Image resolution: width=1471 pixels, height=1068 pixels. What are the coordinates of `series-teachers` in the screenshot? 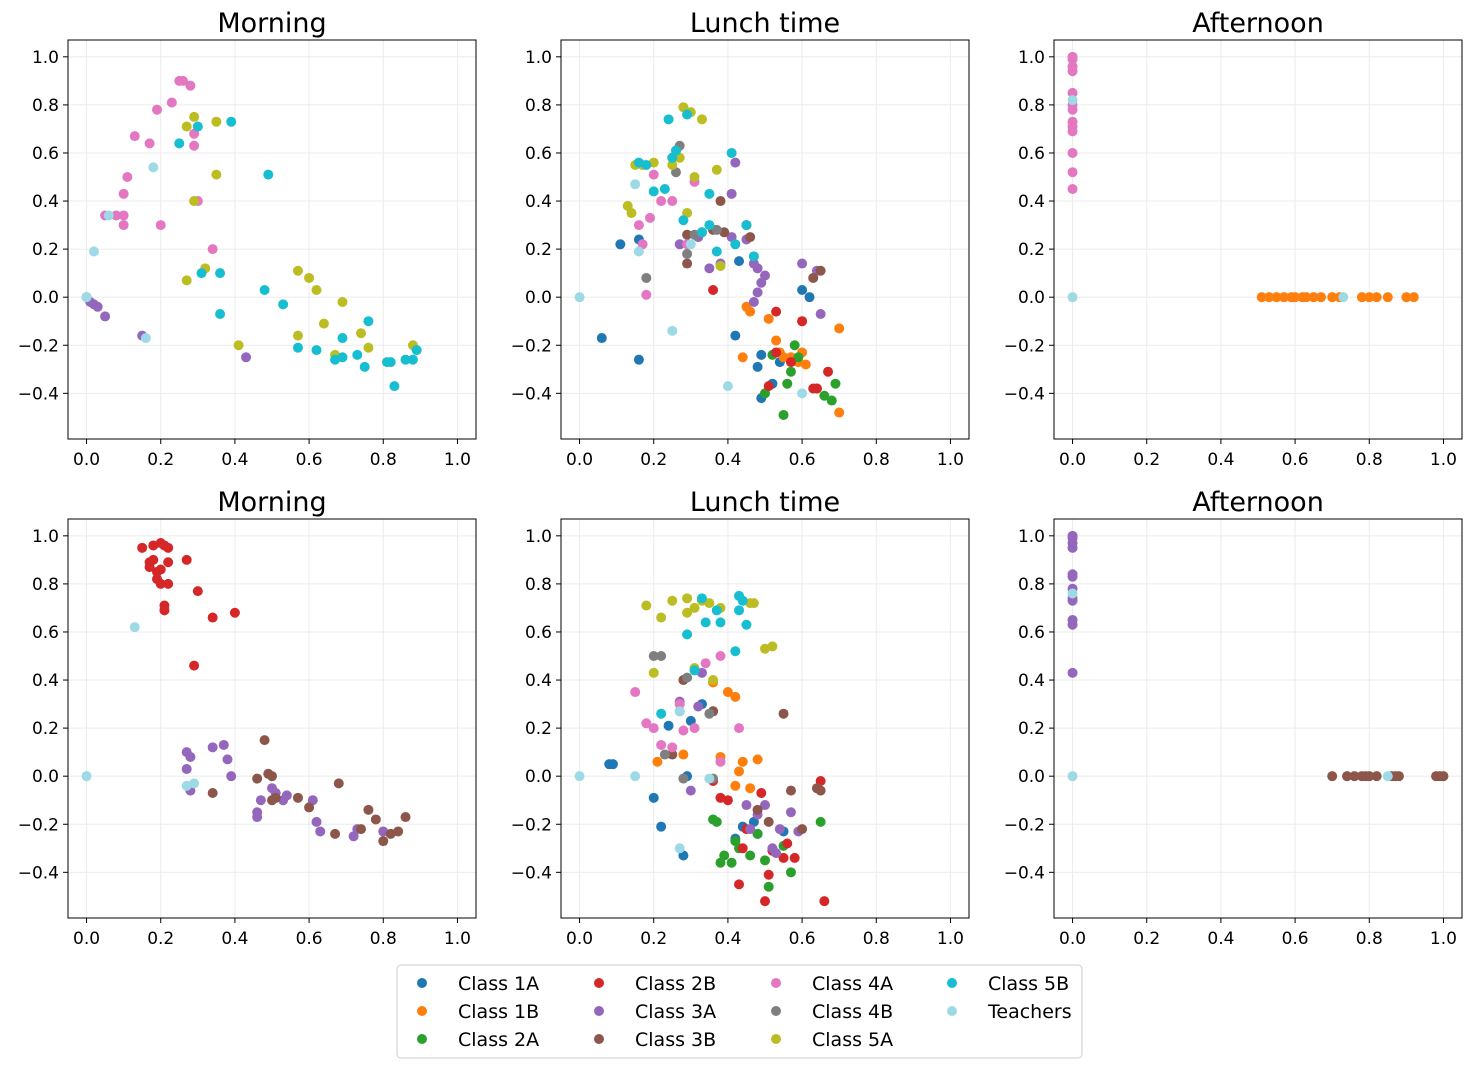 It's located at (644, 780).